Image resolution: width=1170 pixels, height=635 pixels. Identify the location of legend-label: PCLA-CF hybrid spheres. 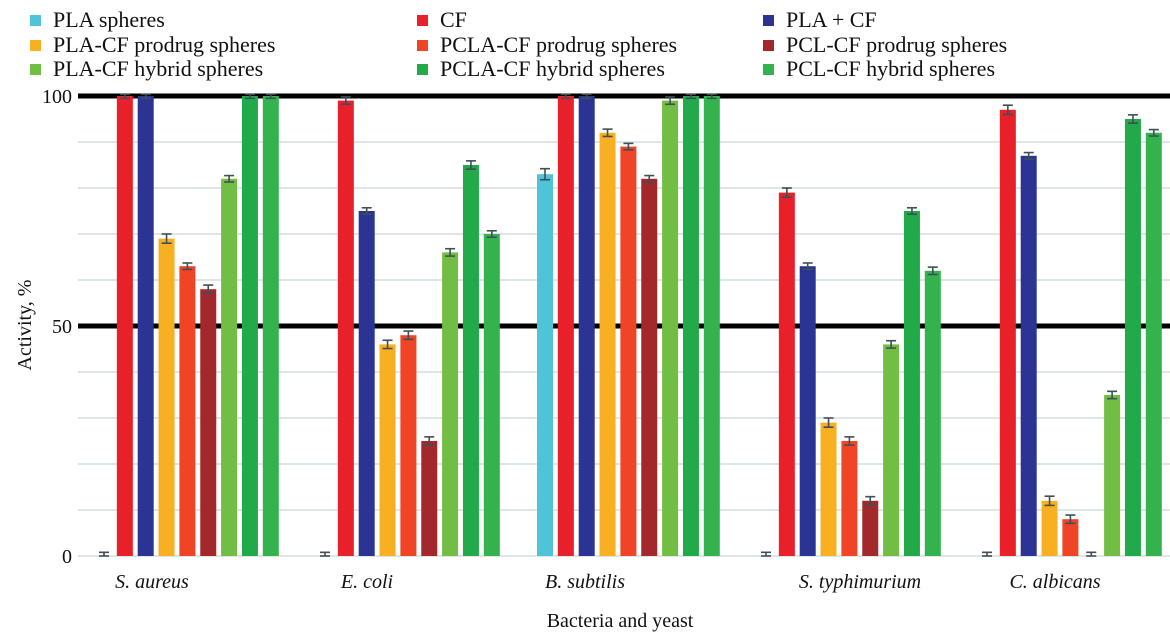
(552, 68).